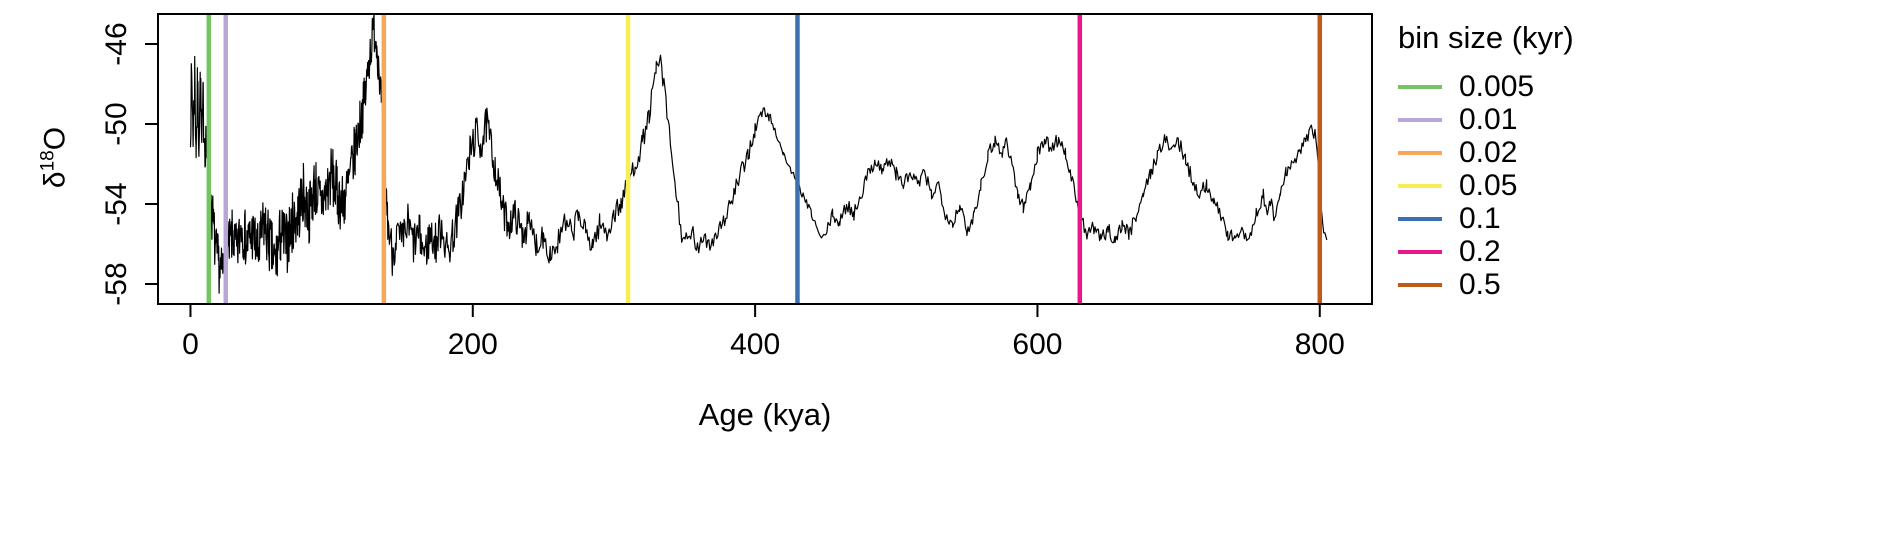  I want to click on legend-item-label: 0.005, so click(1497, 86).